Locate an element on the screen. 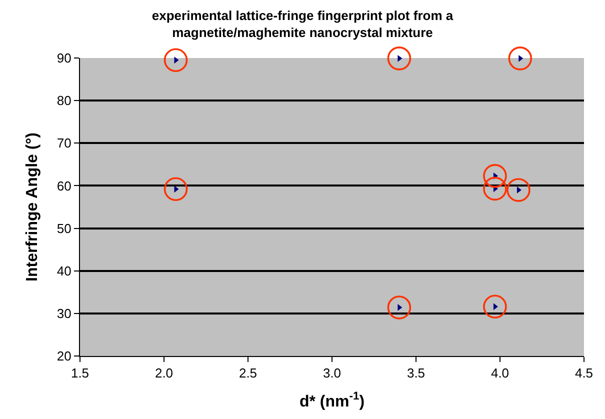 Image resolution: width=605 pixels, height=419 pixels. y-tick-label: 90 is located at coordinates (64, 58).